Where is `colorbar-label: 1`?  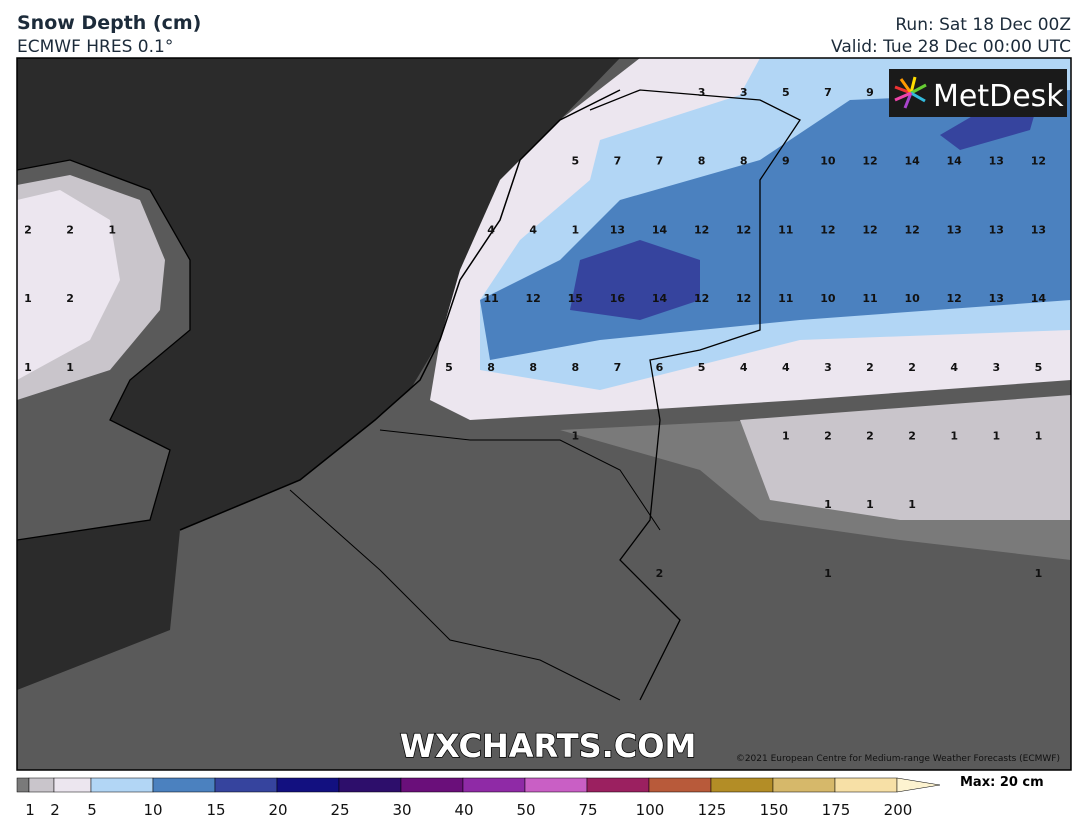
colorbar-label: 1 is located at coordinates (30, 810).